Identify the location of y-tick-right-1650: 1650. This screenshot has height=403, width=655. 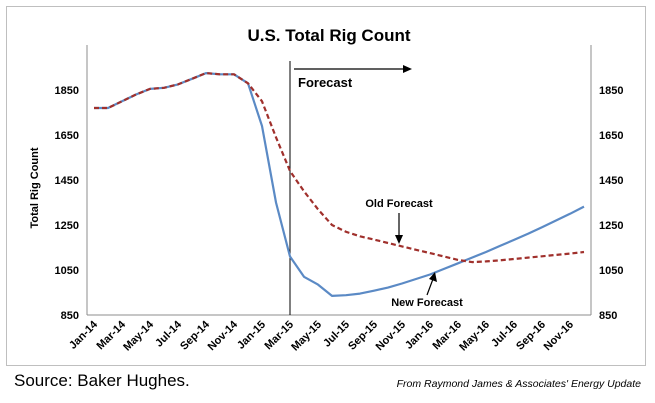
(611, 136).